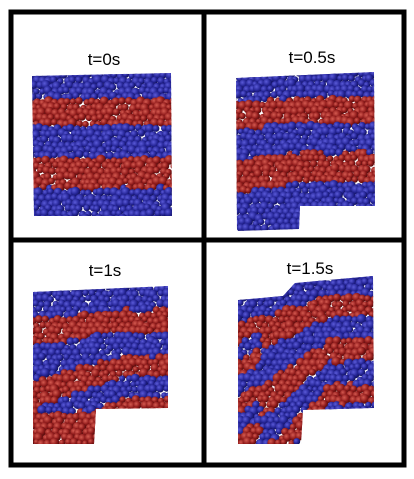 The height and width of the screenshot is (479, 414). Describe the element at coordinates (312, 57) in the screenshot. I see `panel-2-time-label: t=0.5s` at that location.